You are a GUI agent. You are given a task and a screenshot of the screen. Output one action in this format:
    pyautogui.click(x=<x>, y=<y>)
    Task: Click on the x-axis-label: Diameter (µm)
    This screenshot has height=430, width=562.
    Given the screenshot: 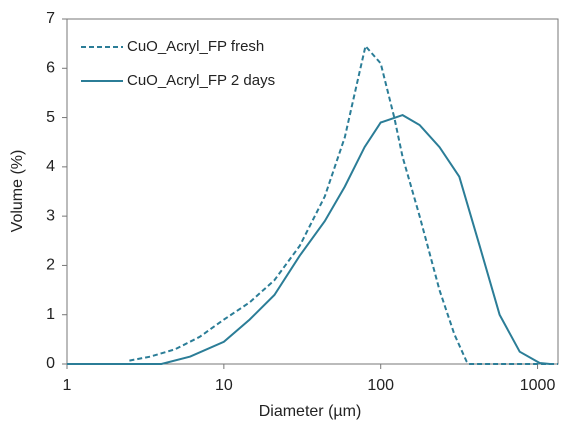 What is the action you would take?
    pyautogui.click(x=310, y=411)
    